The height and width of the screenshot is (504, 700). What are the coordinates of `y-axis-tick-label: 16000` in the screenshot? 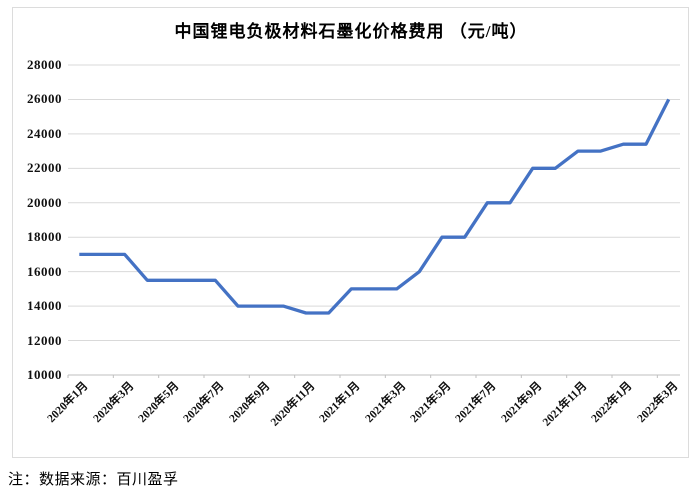 It's located at (44, 271).